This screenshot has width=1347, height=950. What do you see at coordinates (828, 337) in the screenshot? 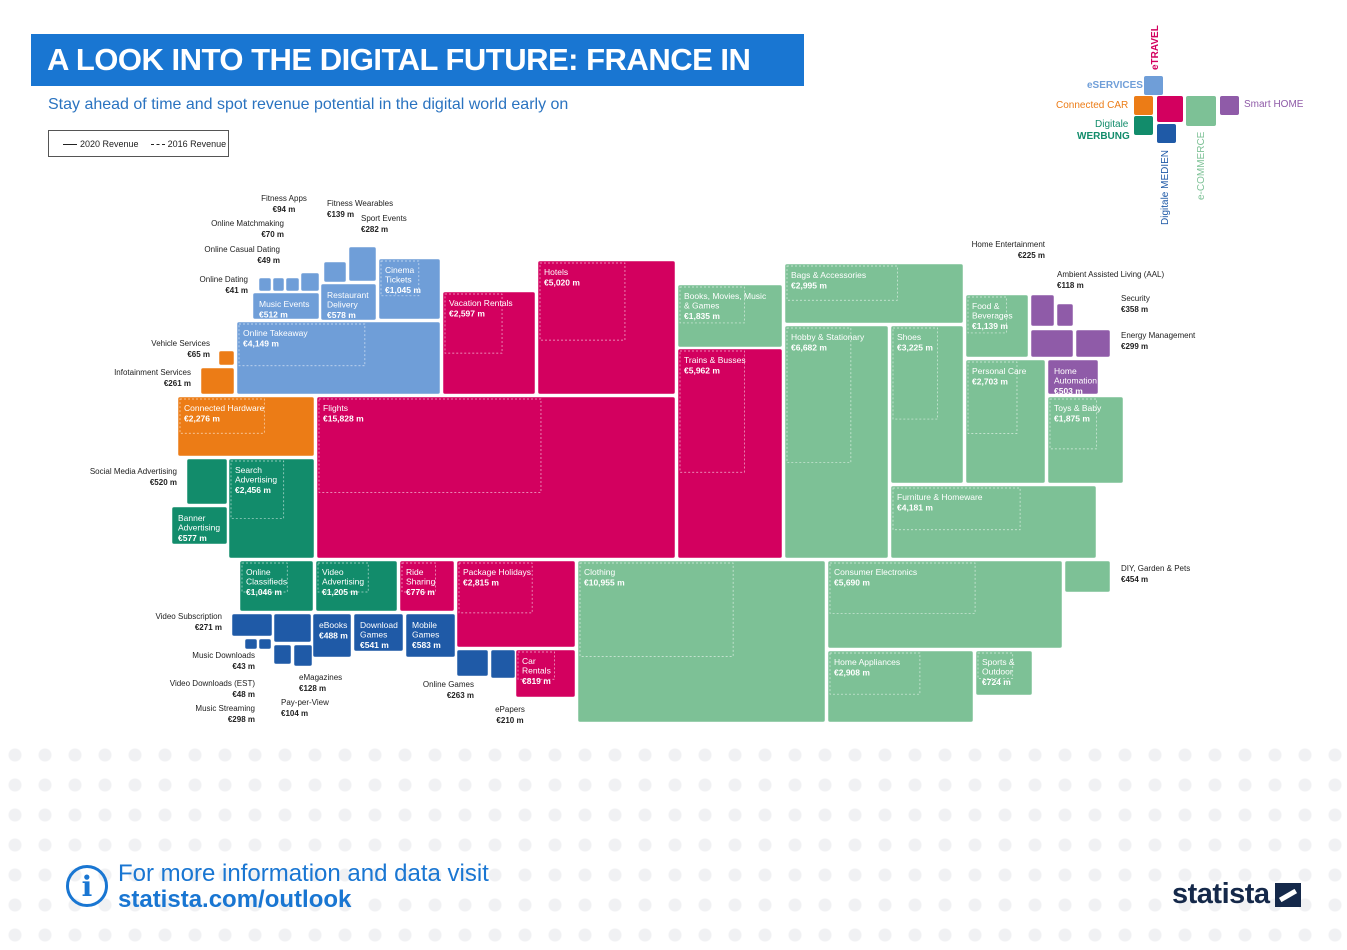
I see `tile-name-hobby-stationary: Hobby & Stationary` at bounding box center [828, 337].